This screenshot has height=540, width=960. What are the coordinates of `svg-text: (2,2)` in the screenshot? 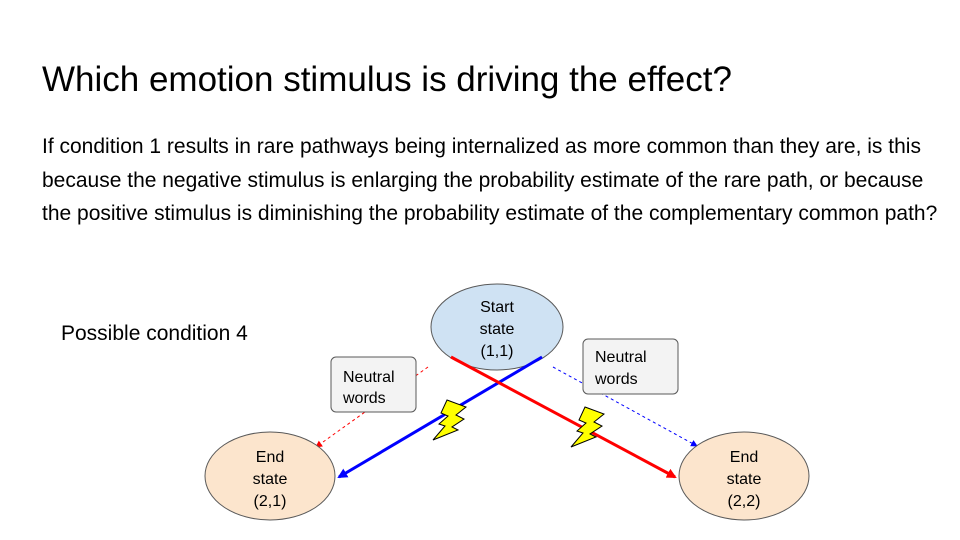 It's located at (744, 501).